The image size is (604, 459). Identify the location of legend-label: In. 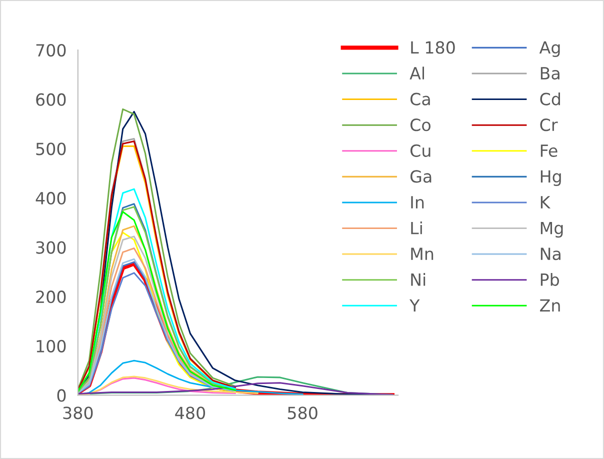
(417, 202).